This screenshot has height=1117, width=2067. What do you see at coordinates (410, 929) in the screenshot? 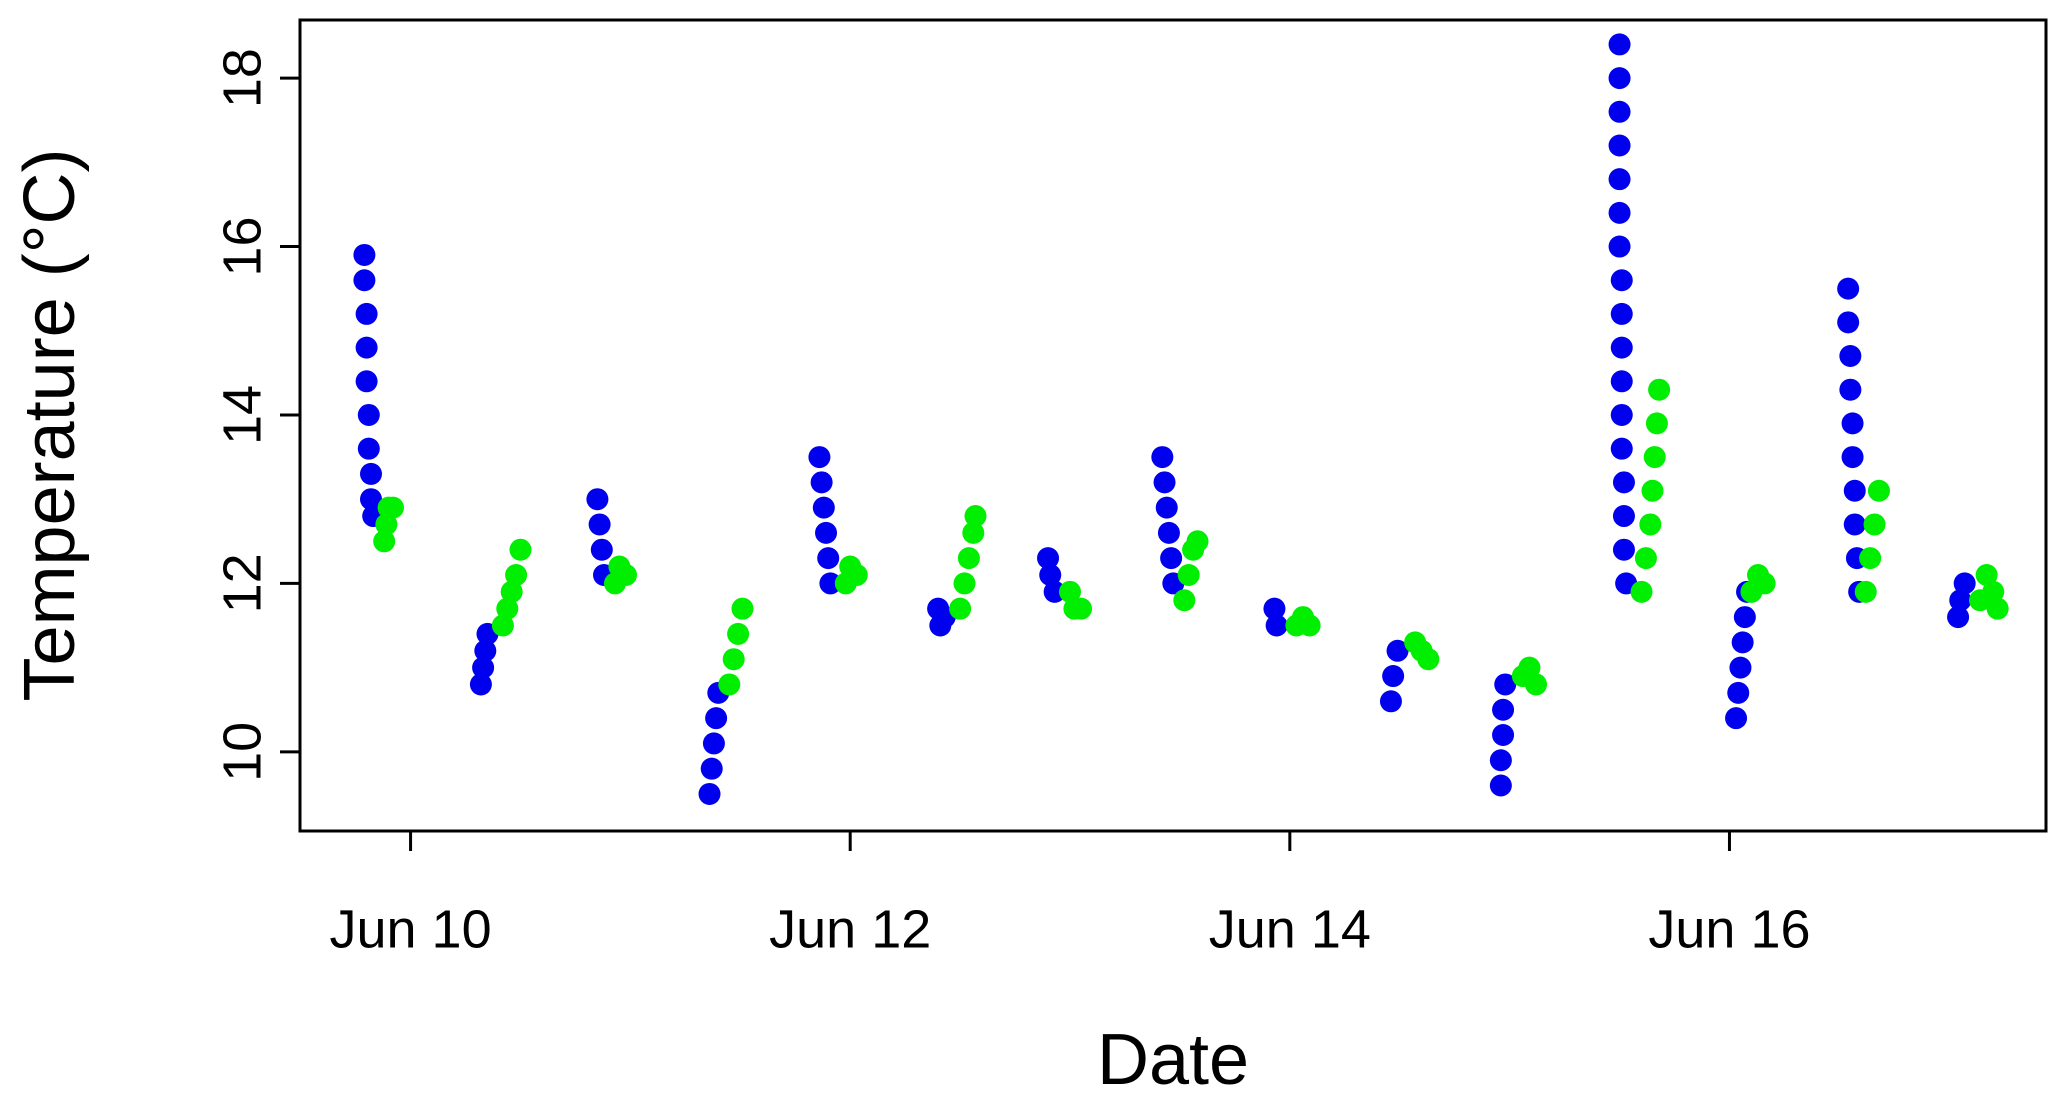
I see `x-tick-label: Jun 10` at bounding box center [410, 929].